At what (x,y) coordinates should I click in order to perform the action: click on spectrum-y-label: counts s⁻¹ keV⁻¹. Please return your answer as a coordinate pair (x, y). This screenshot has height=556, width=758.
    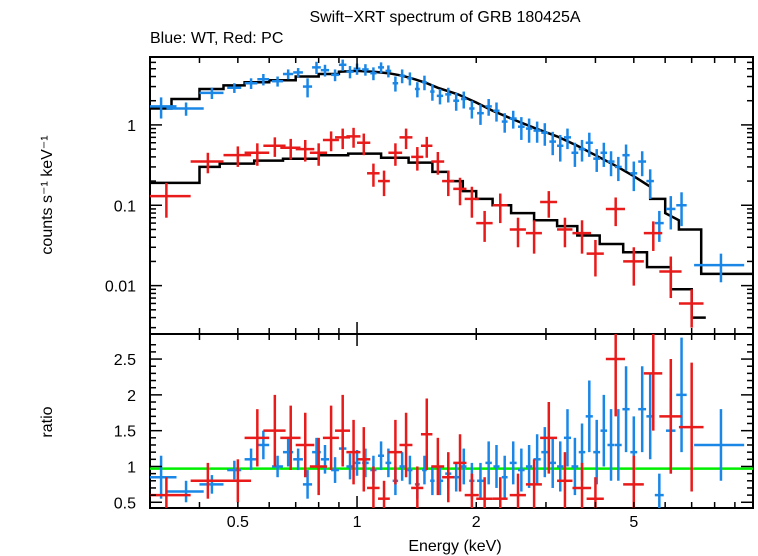
    Looking at the image, I should click on (47, 194).